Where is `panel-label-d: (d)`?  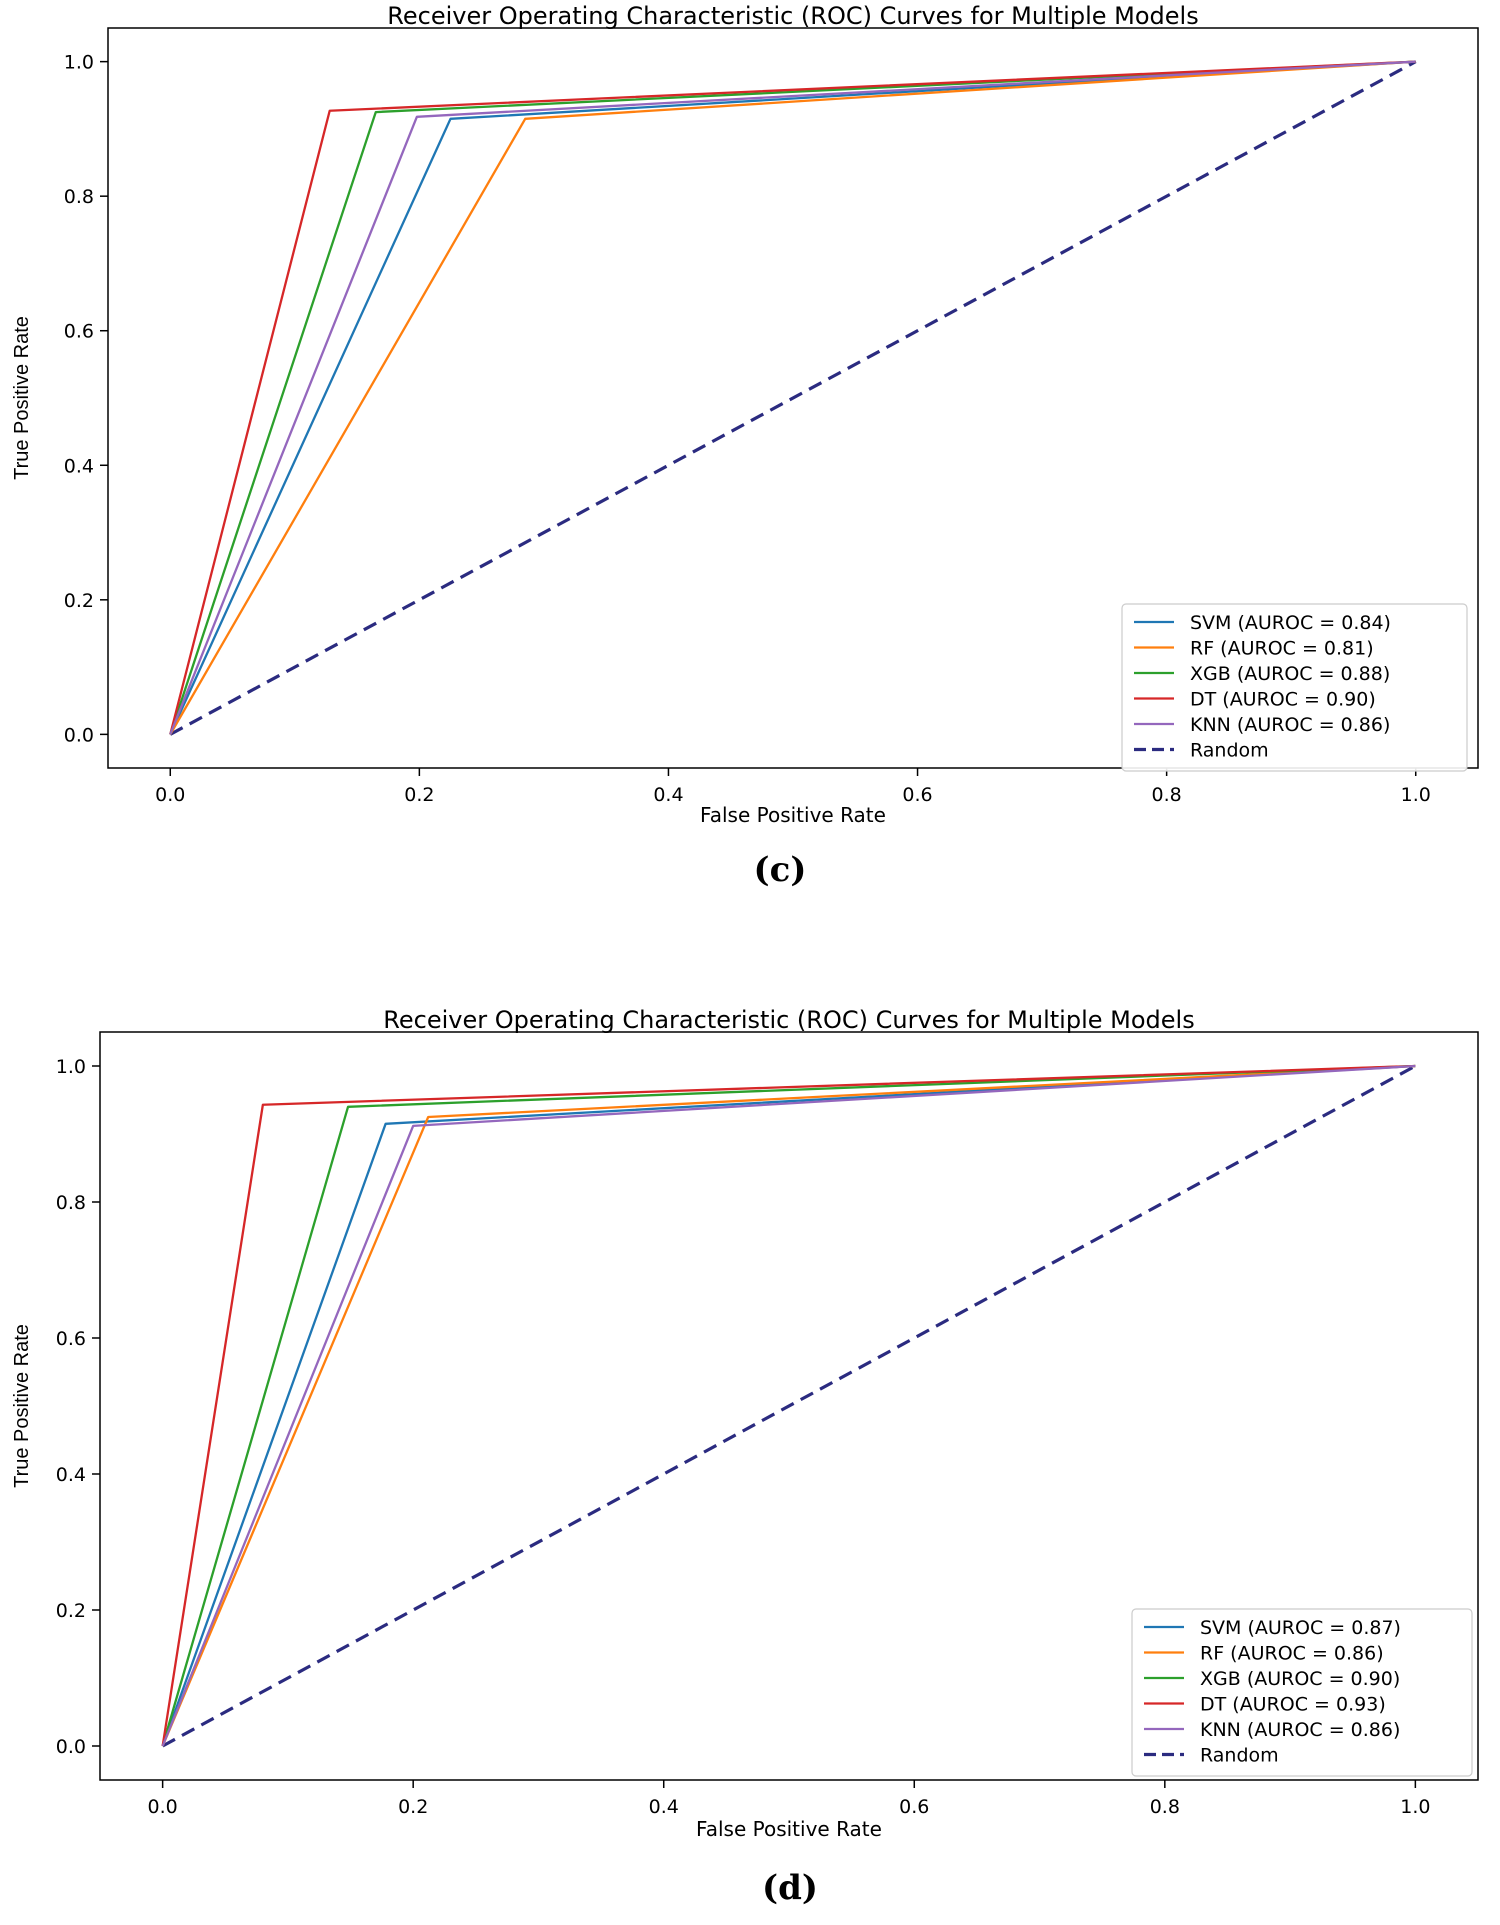 panel-label-d: (d) is located at coordinates (790, 1888).